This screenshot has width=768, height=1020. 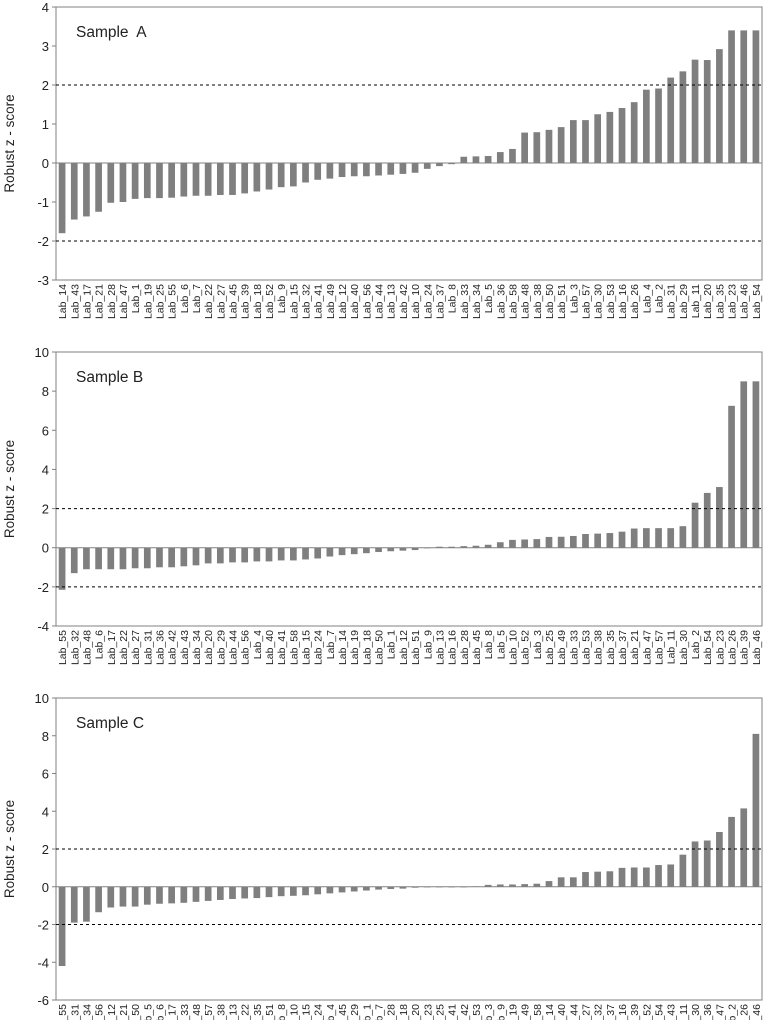 What do you see at coordinates (45, 887) in the screenshot?
I see `y-tick-label-c: 0` at bounding box center [45, 887].